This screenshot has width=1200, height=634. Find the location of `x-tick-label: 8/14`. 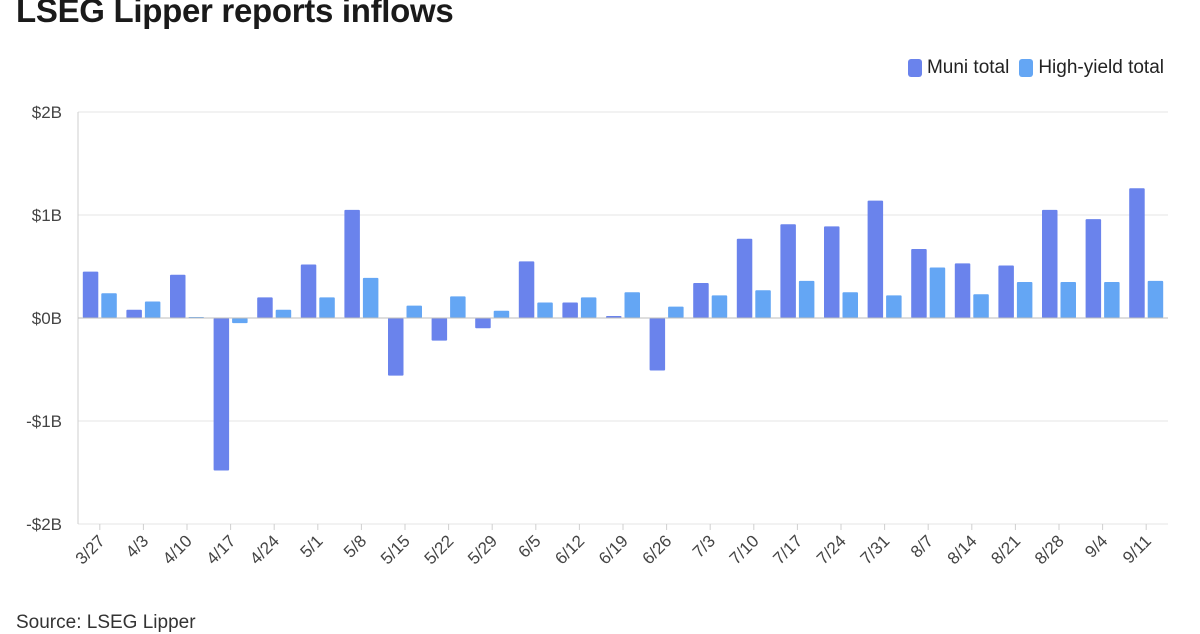

x-tick-label: 8/14 is located at coordinates (962, 549).